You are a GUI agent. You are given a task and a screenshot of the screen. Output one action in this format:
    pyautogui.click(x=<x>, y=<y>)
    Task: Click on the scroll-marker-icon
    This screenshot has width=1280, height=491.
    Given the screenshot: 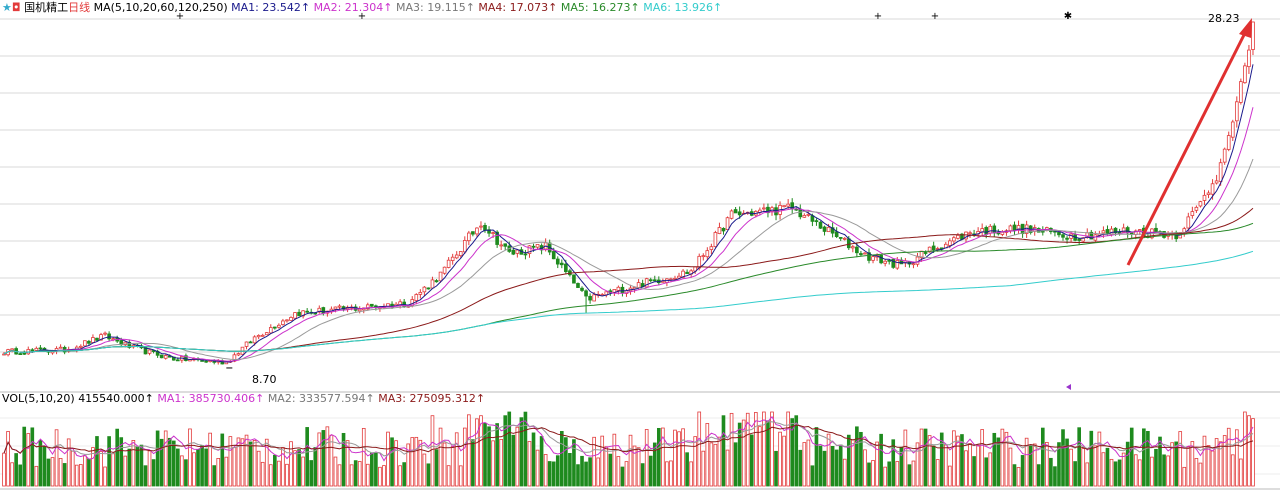 What is the action you would take?
    pyautogui.click(x=1068, y=387)
    